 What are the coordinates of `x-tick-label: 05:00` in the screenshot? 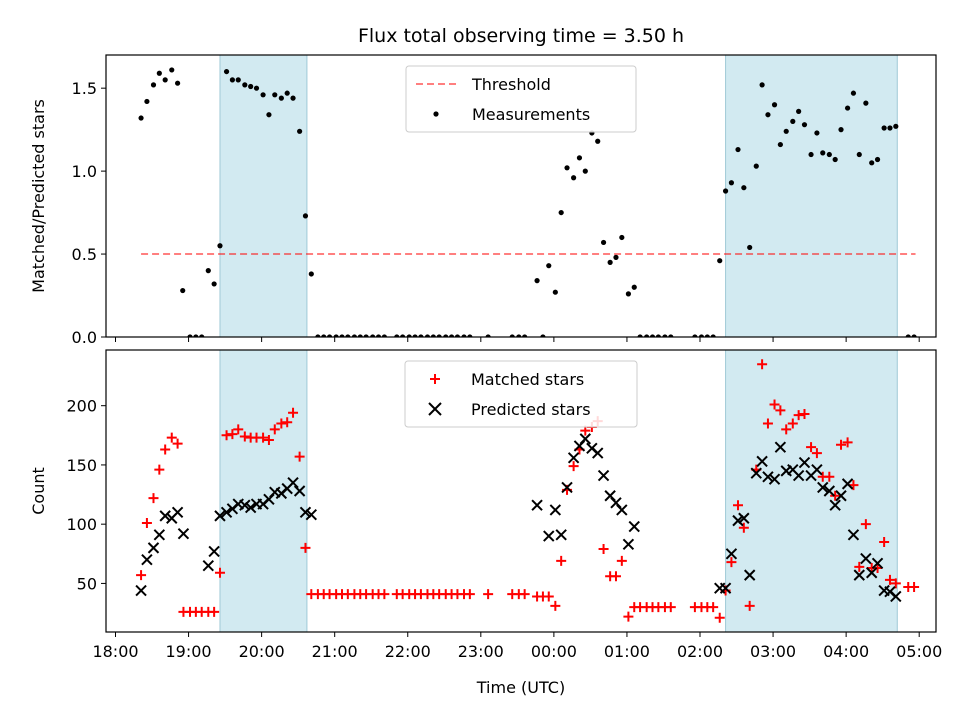 It's located at (919, 651).